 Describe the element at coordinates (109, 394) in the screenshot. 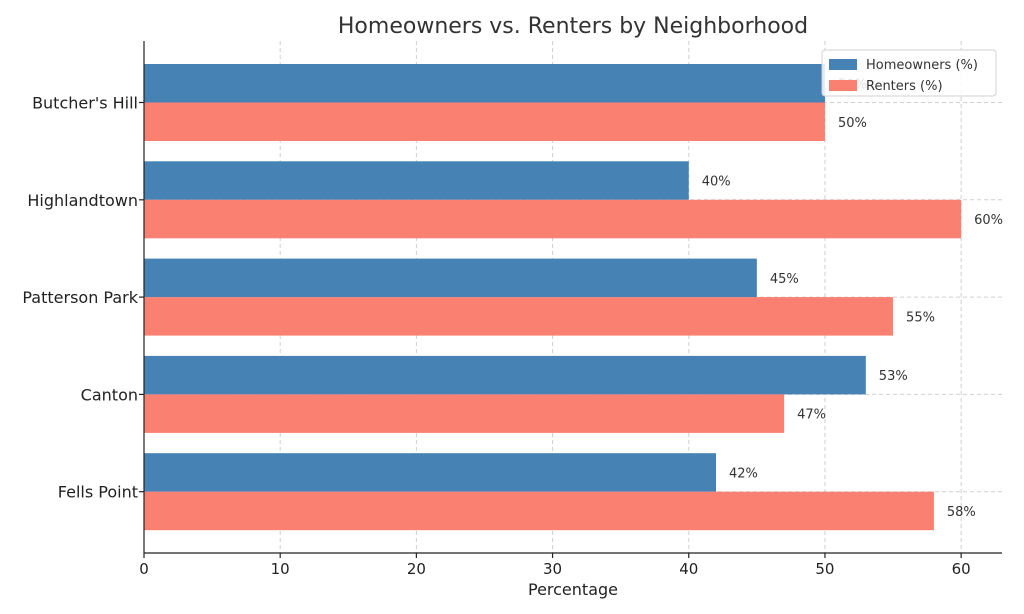

I see `y-tick-label: Canton` at that location.